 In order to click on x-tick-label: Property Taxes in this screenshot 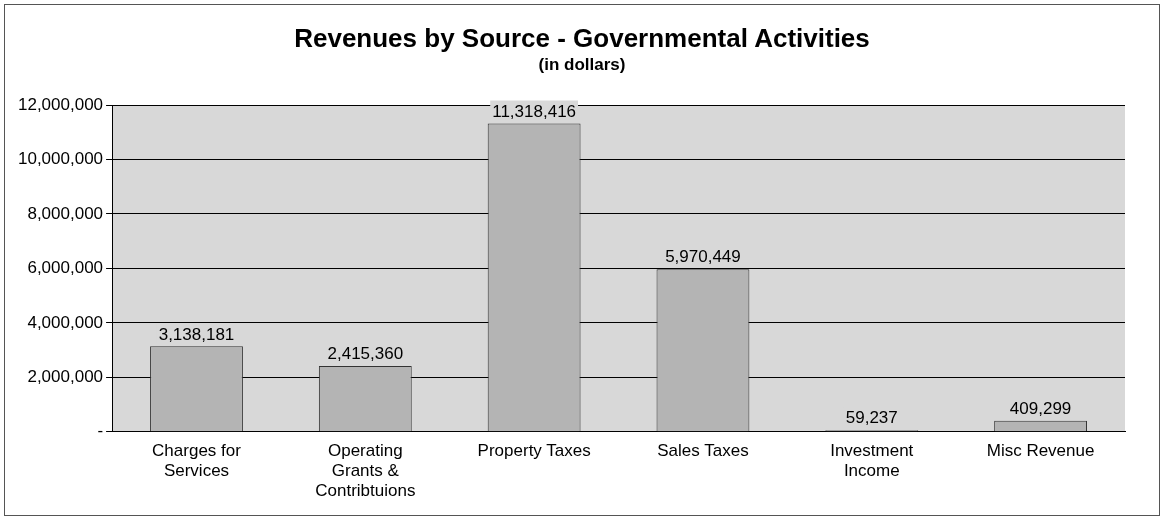, I will do `click(534, 450)`.